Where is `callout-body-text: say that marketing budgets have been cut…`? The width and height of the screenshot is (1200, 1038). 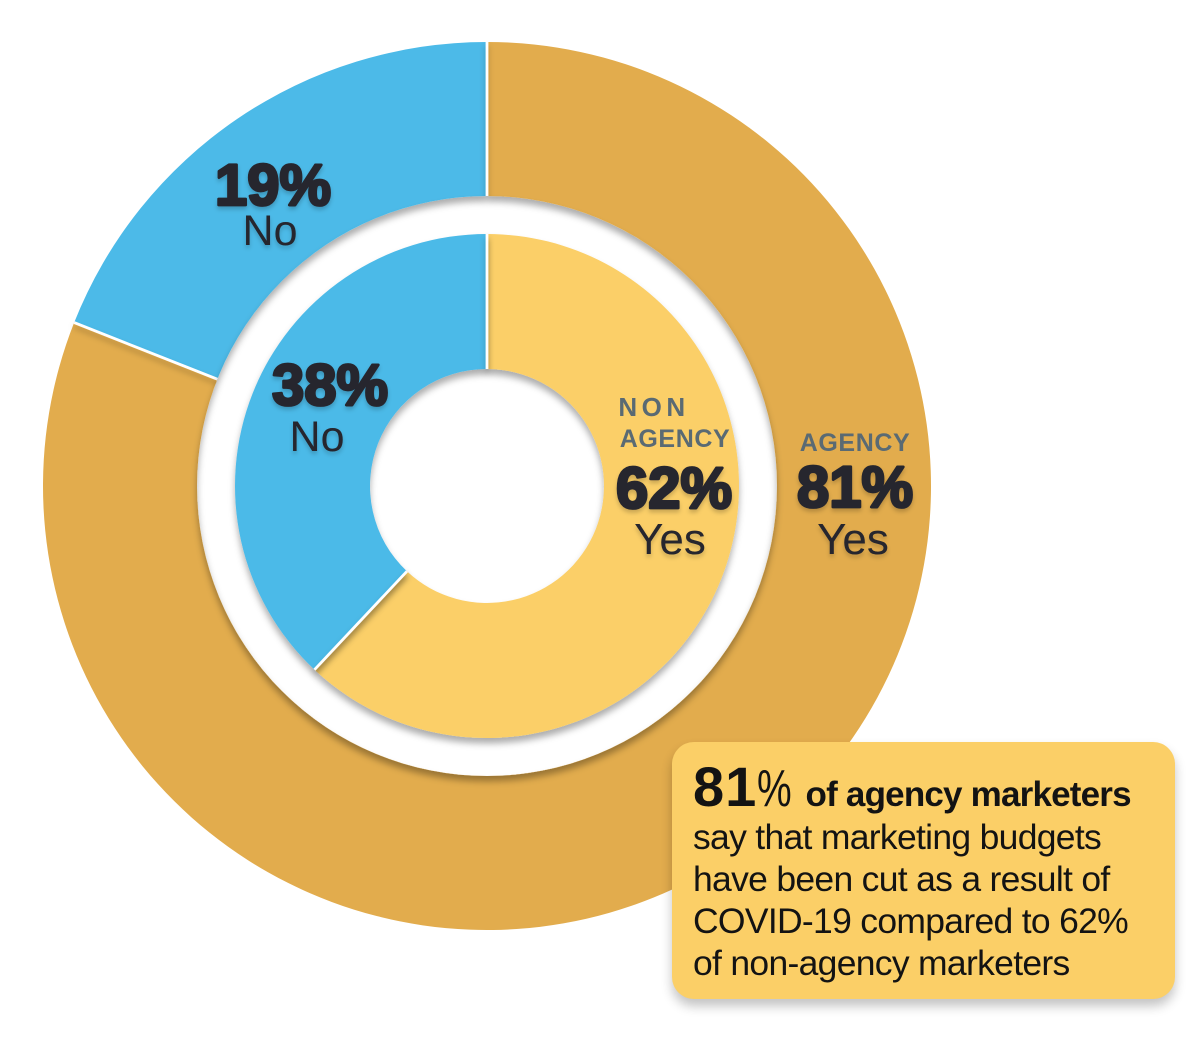 callout-body-text: say that marketing budgets have been cut… is located at coordinates (911, 900).